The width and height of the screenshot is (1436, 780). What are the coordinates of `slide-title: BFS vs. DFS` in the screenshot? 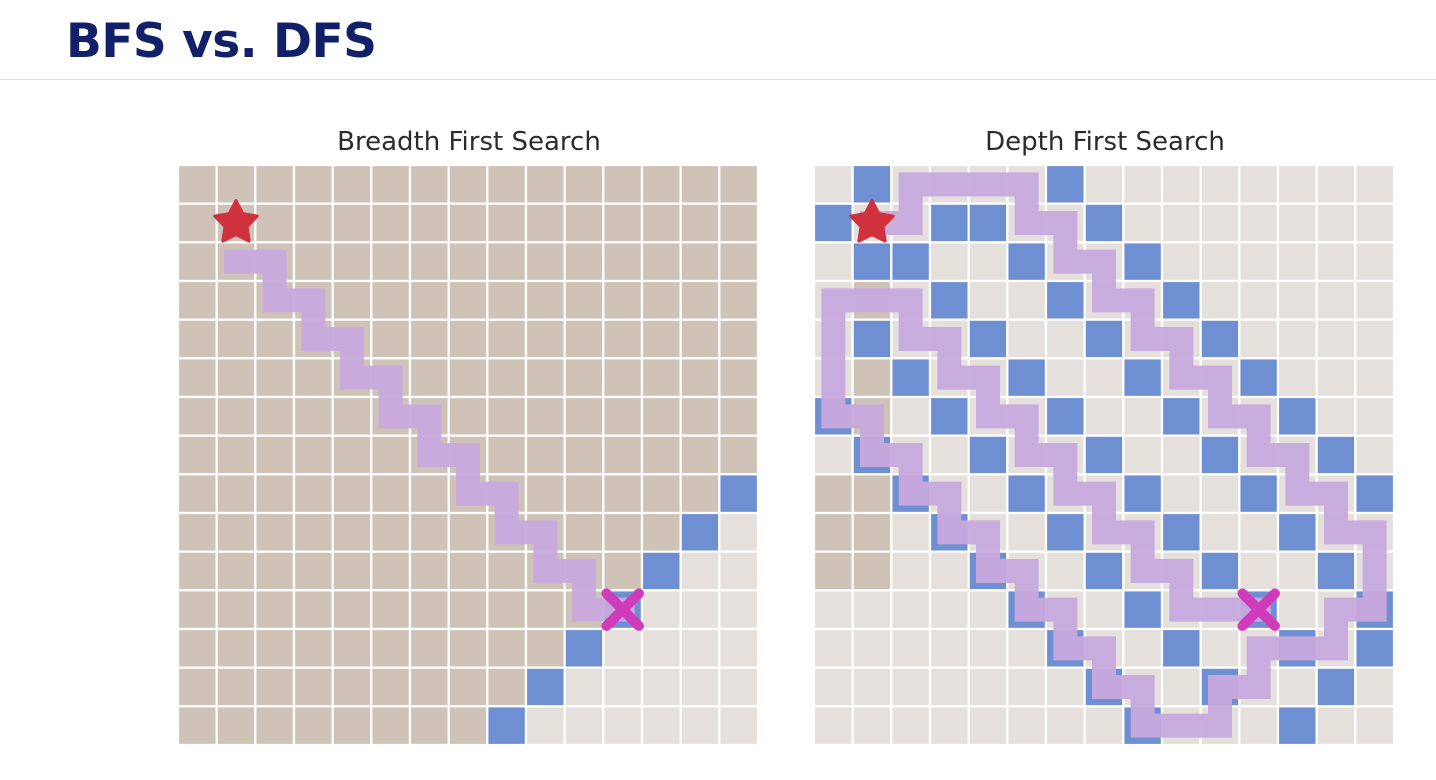 It's located at (221, 42).